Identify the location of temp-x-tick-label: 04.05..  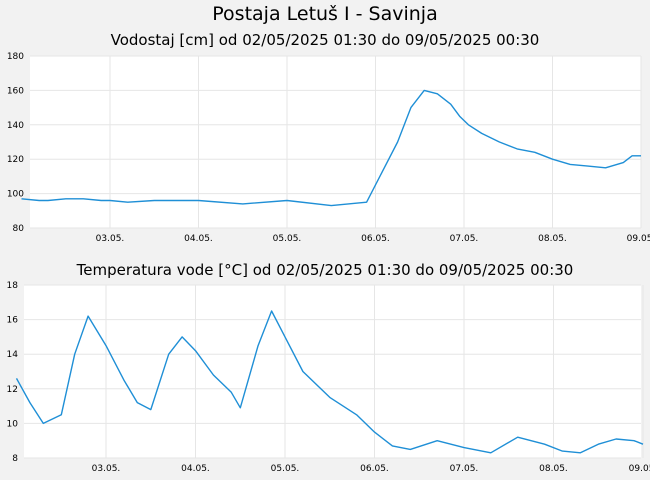
(195, 469).